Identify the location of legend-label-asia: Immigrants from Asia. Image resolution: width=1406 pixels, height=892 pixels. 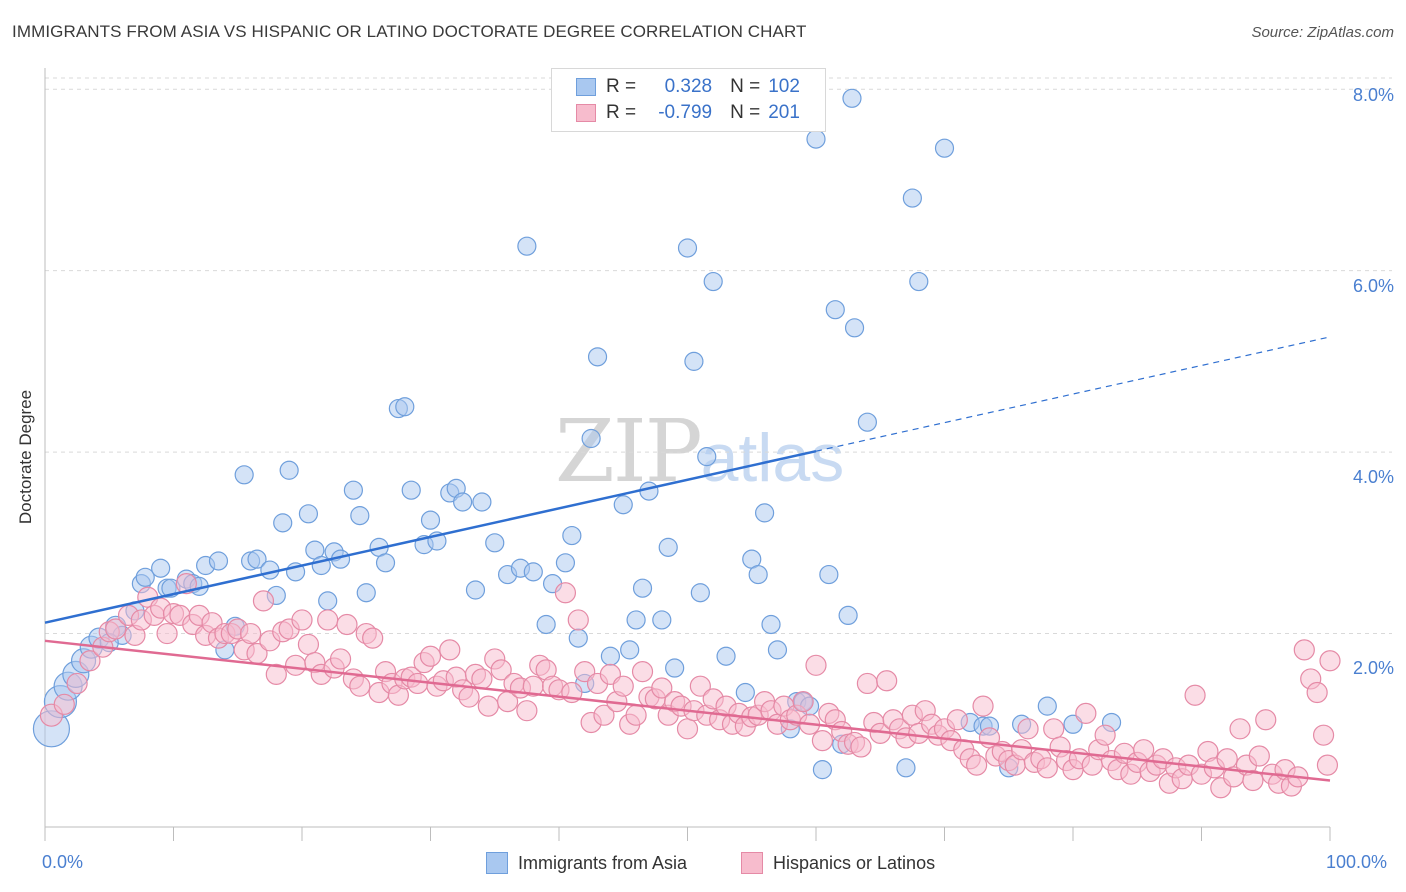
(603, 862).